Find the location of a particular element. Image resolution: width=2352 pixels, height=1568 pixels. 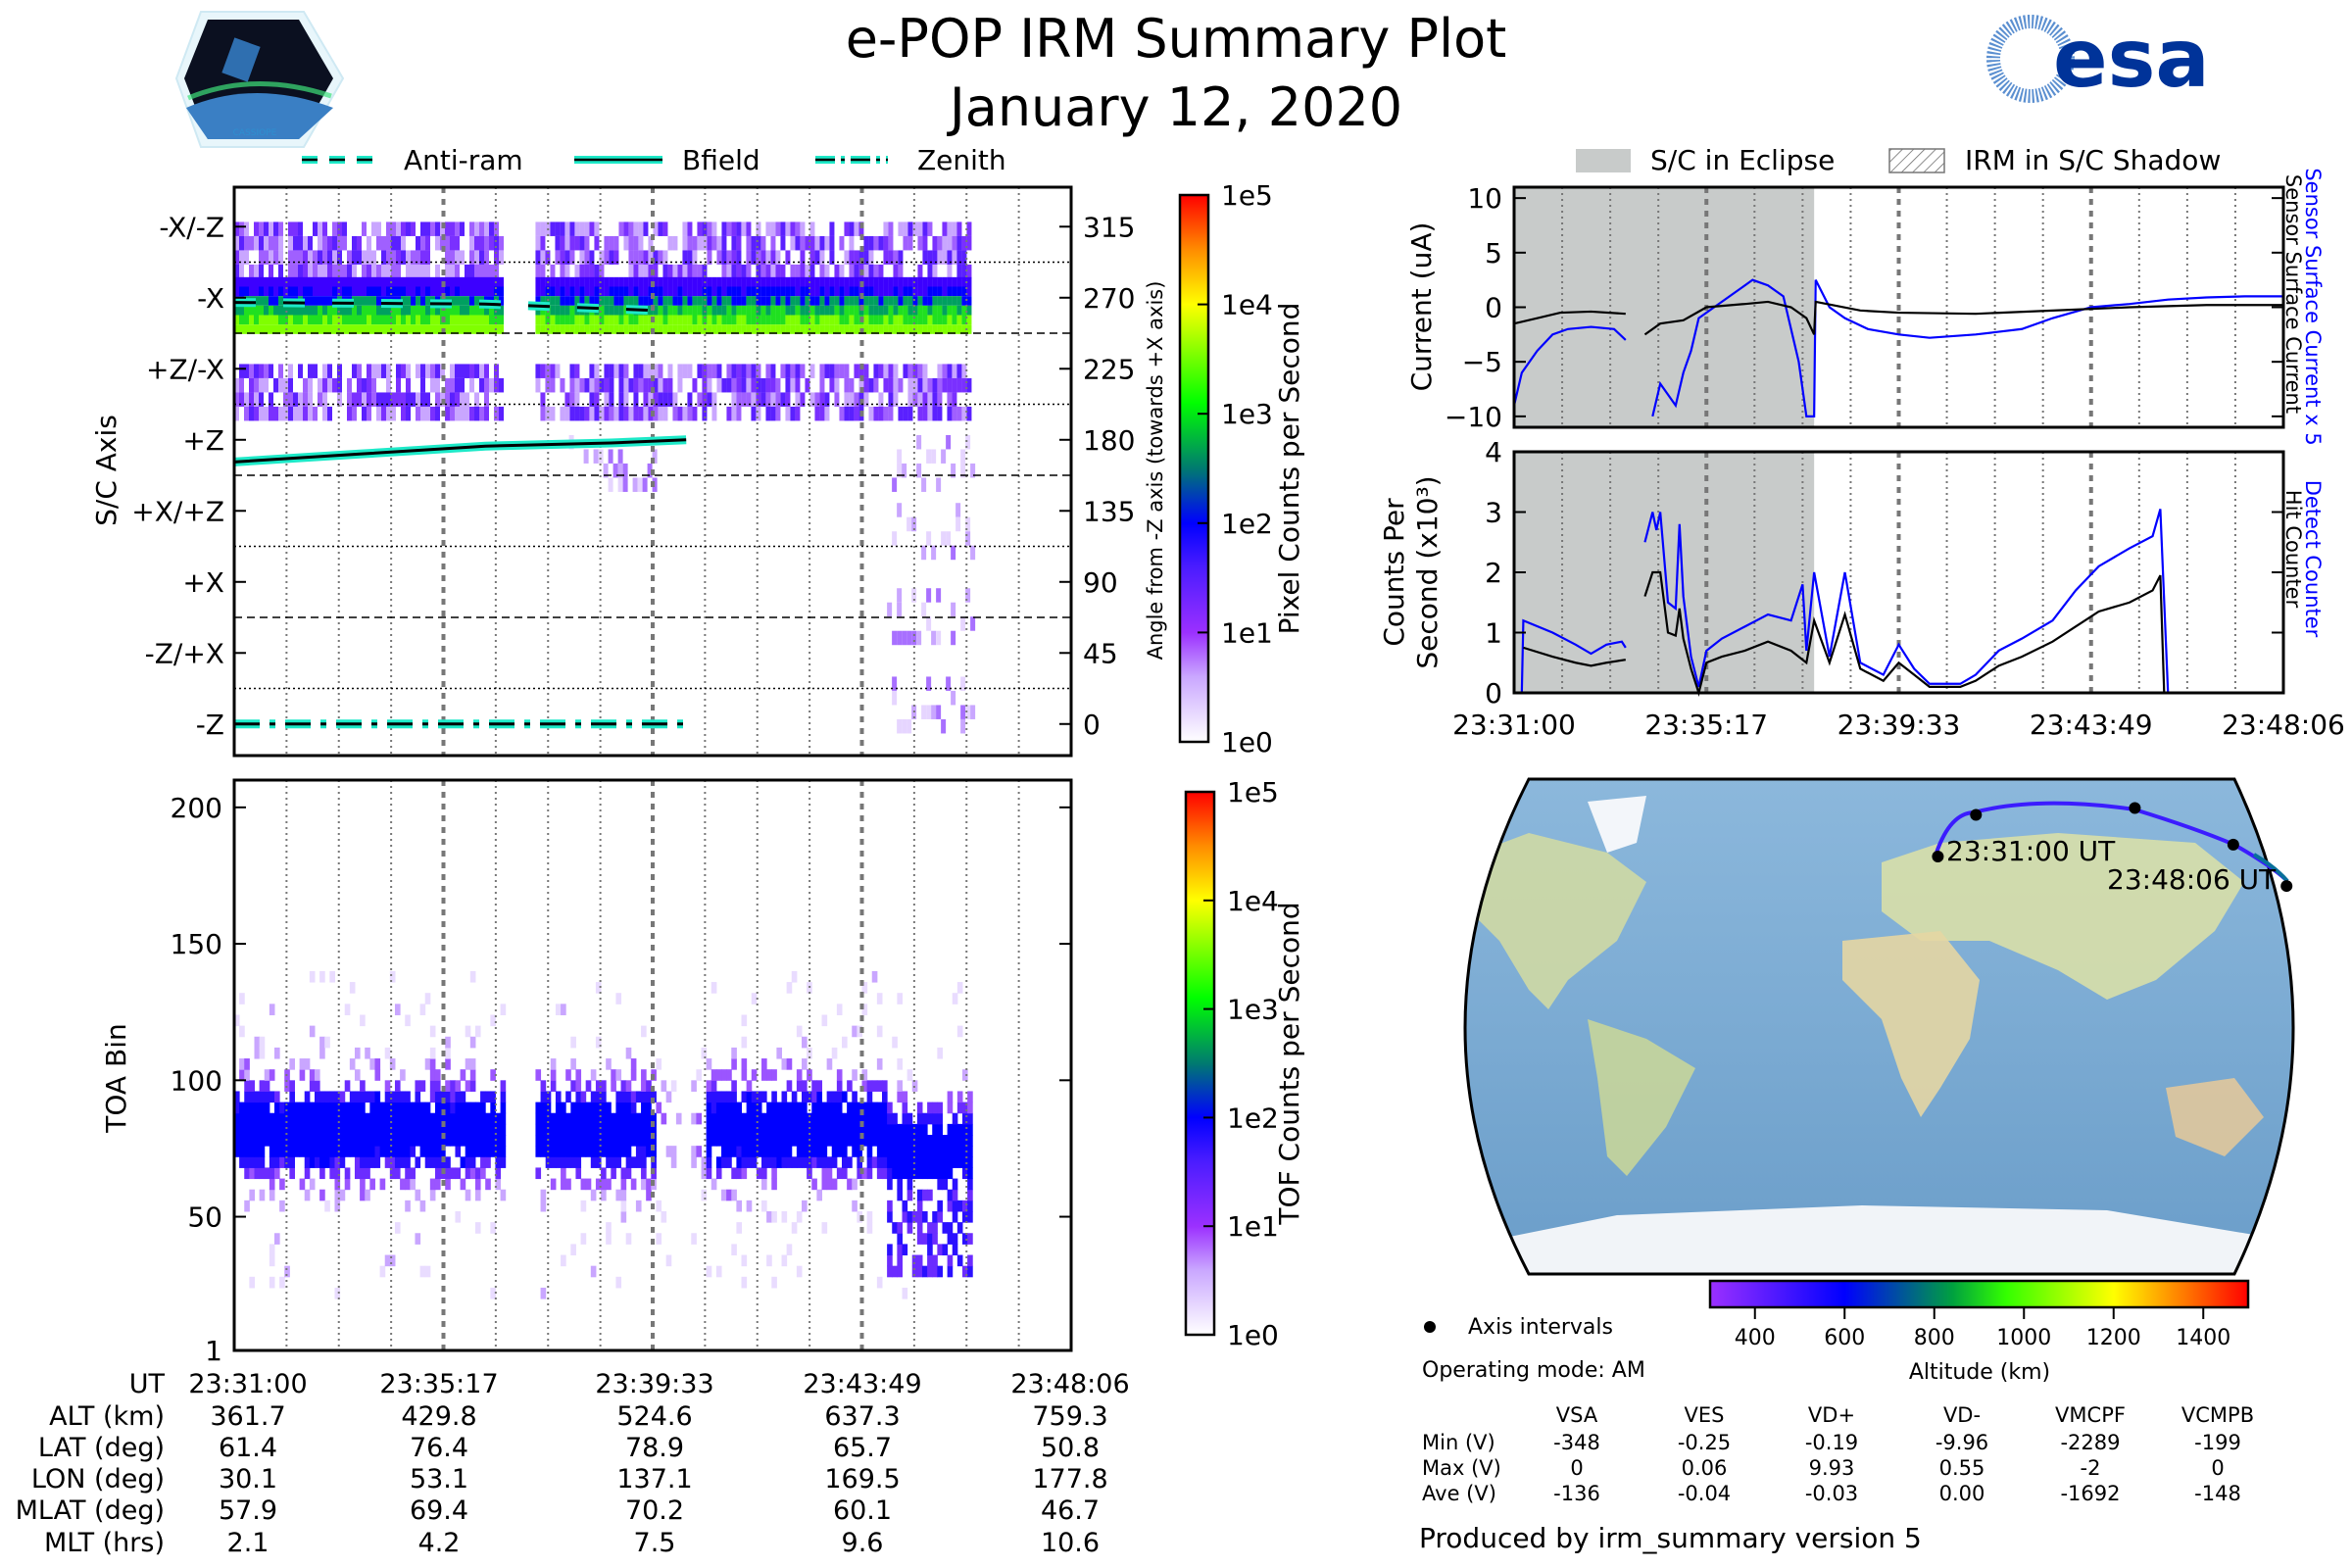

ephemeris-cell: 7.5 is located at coordinates (655, 1543).